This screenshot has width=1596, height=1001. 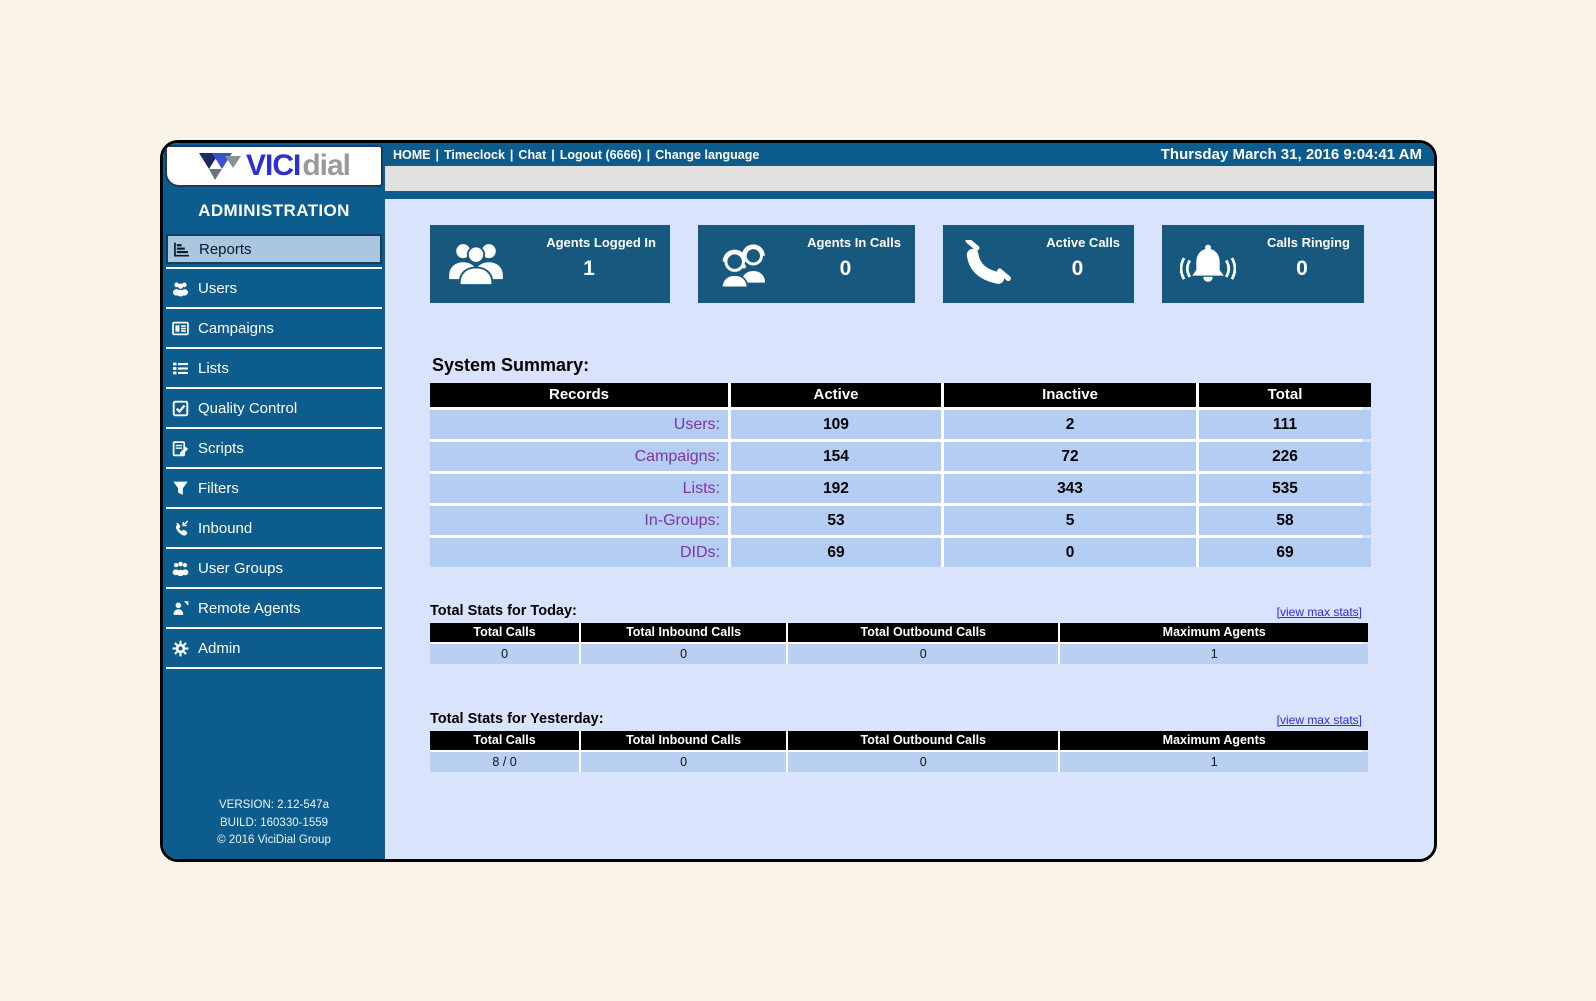 I want to click on stat-cards-row: Agents Logged In 1, so click(x=897, y=264).